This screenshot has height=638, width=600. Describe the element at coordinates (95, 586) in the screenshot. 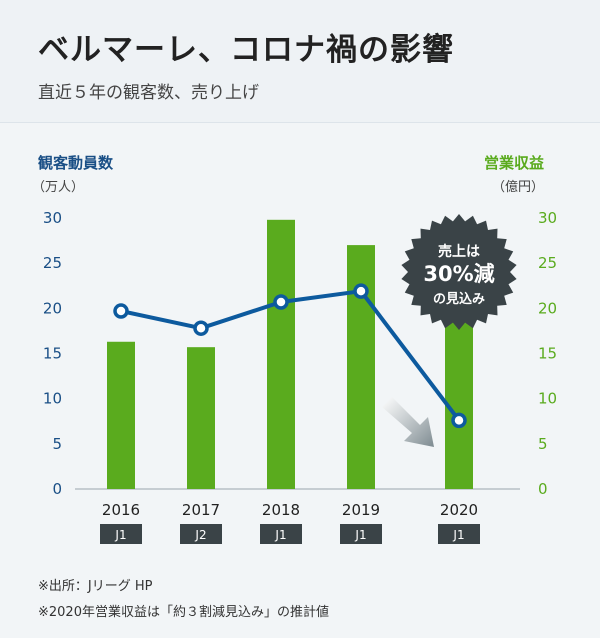

I see `source-note: ※出所：Jリーグ HP` at that location.